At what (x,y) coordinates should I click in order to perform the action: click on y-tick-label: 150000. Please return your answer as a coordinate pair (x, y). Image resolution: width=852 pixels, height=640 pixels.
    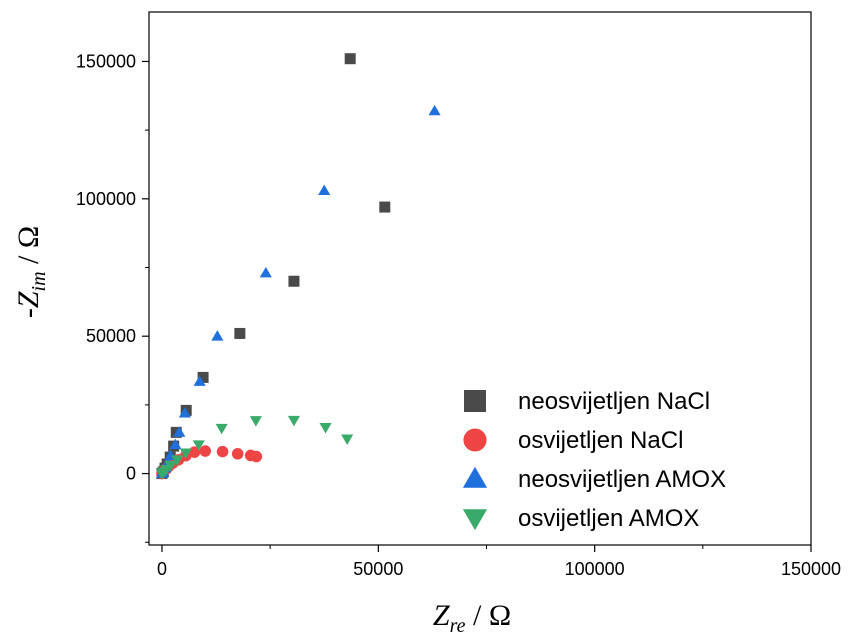
    Looking at the image, I should click on (106, 61).